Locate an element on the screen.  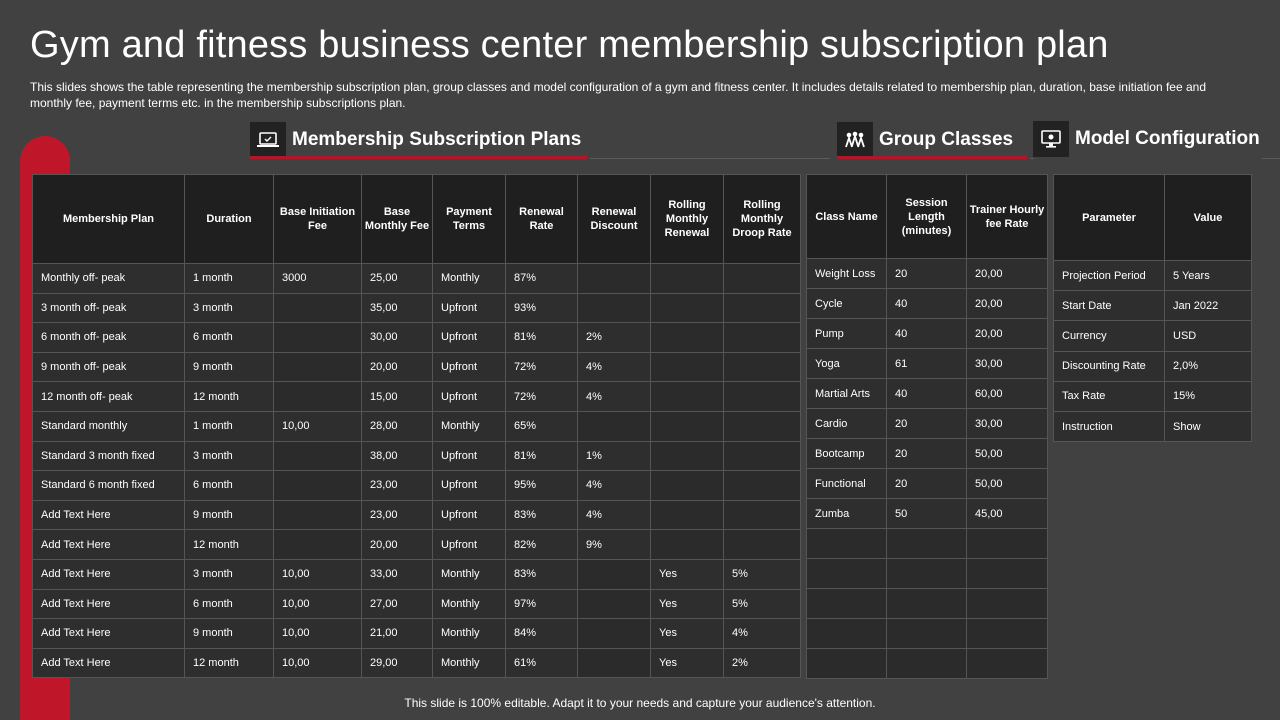
table-cell: 1% is located at coordinates (614, 456).